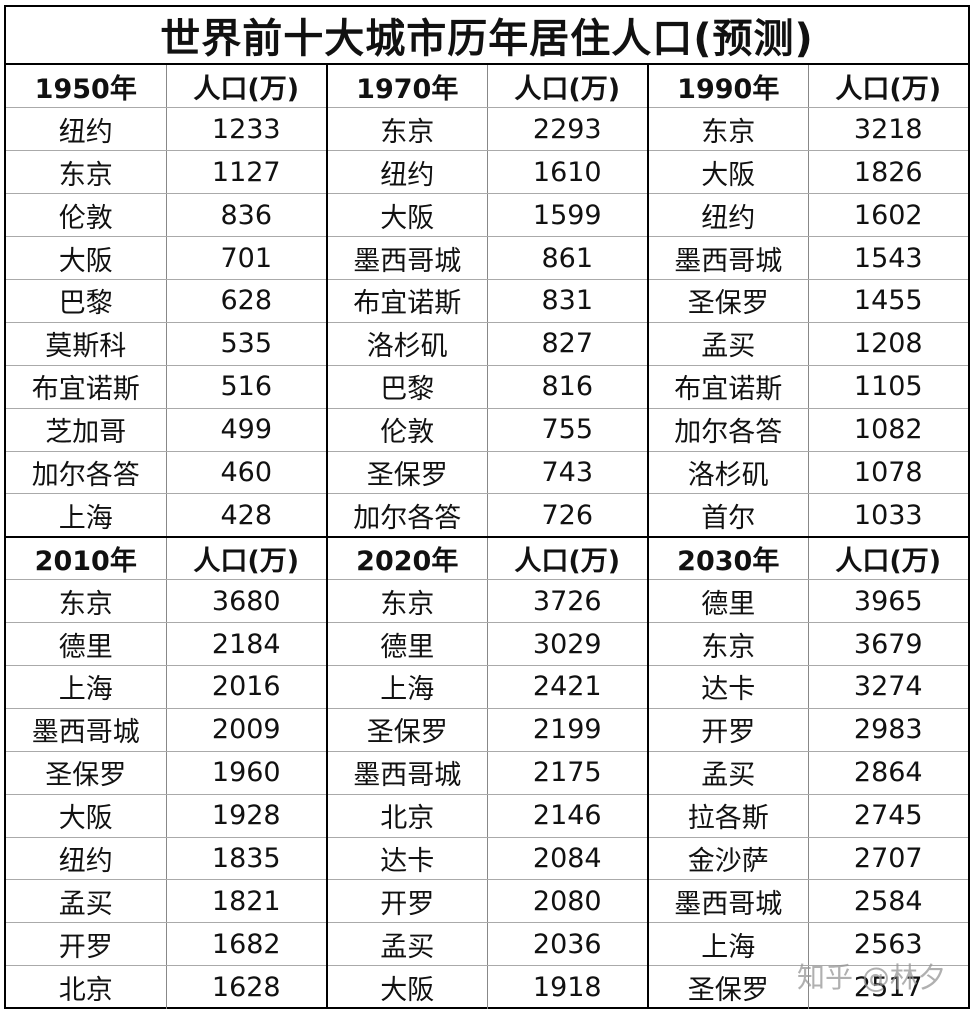 This screenshot has height=1017, width=975. I want to click on population-cell: 2864, so click(888, 773).